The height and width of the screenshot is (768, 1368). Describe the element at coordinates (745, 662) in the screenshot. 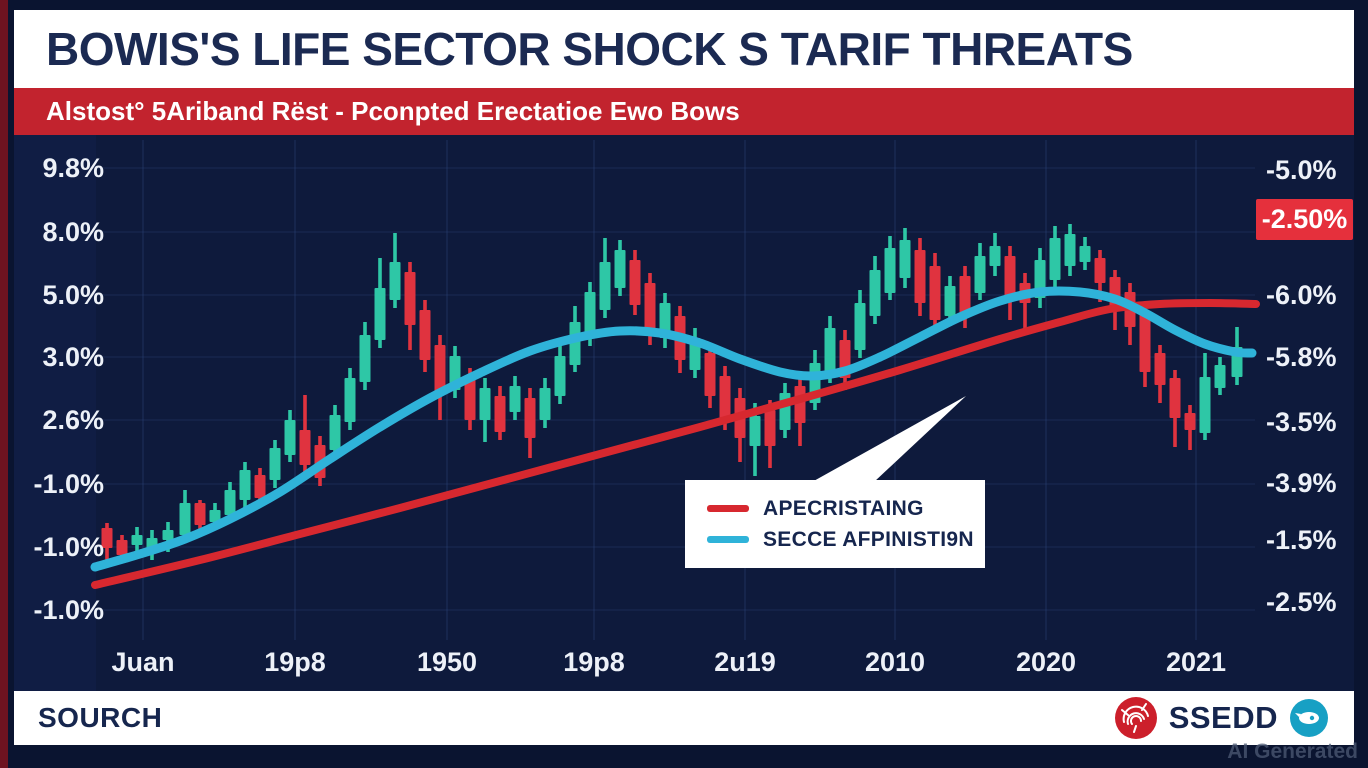

I see `x-axis-label: 2u19` at that location.